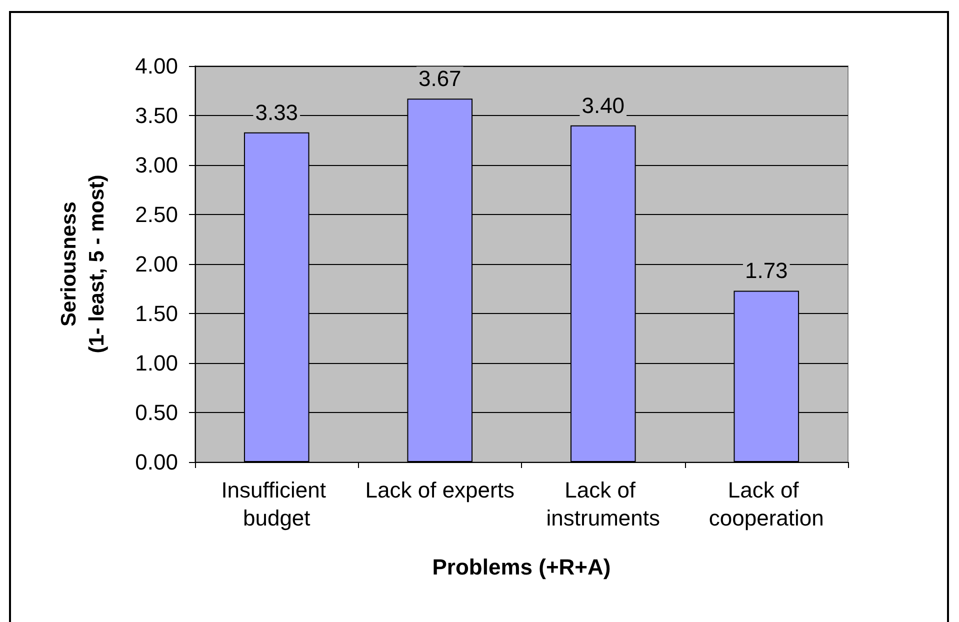 This screenshot has height=622, width=959. What do you see at coordinates (156, 313) in the screenshot?
I see `y-tick-label: 1.50` at bounding box center [156, 313].